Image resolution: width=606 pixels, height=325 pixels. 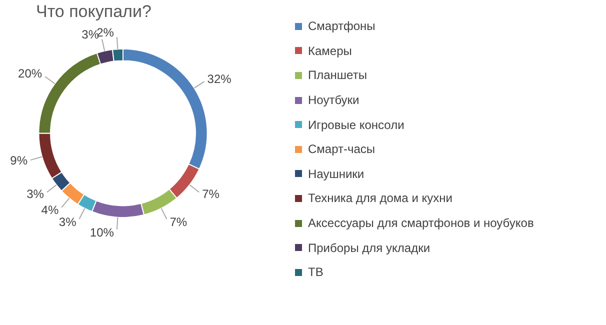 I want to click on legend-label: Смарт-часы, so click(x=342, y=149).